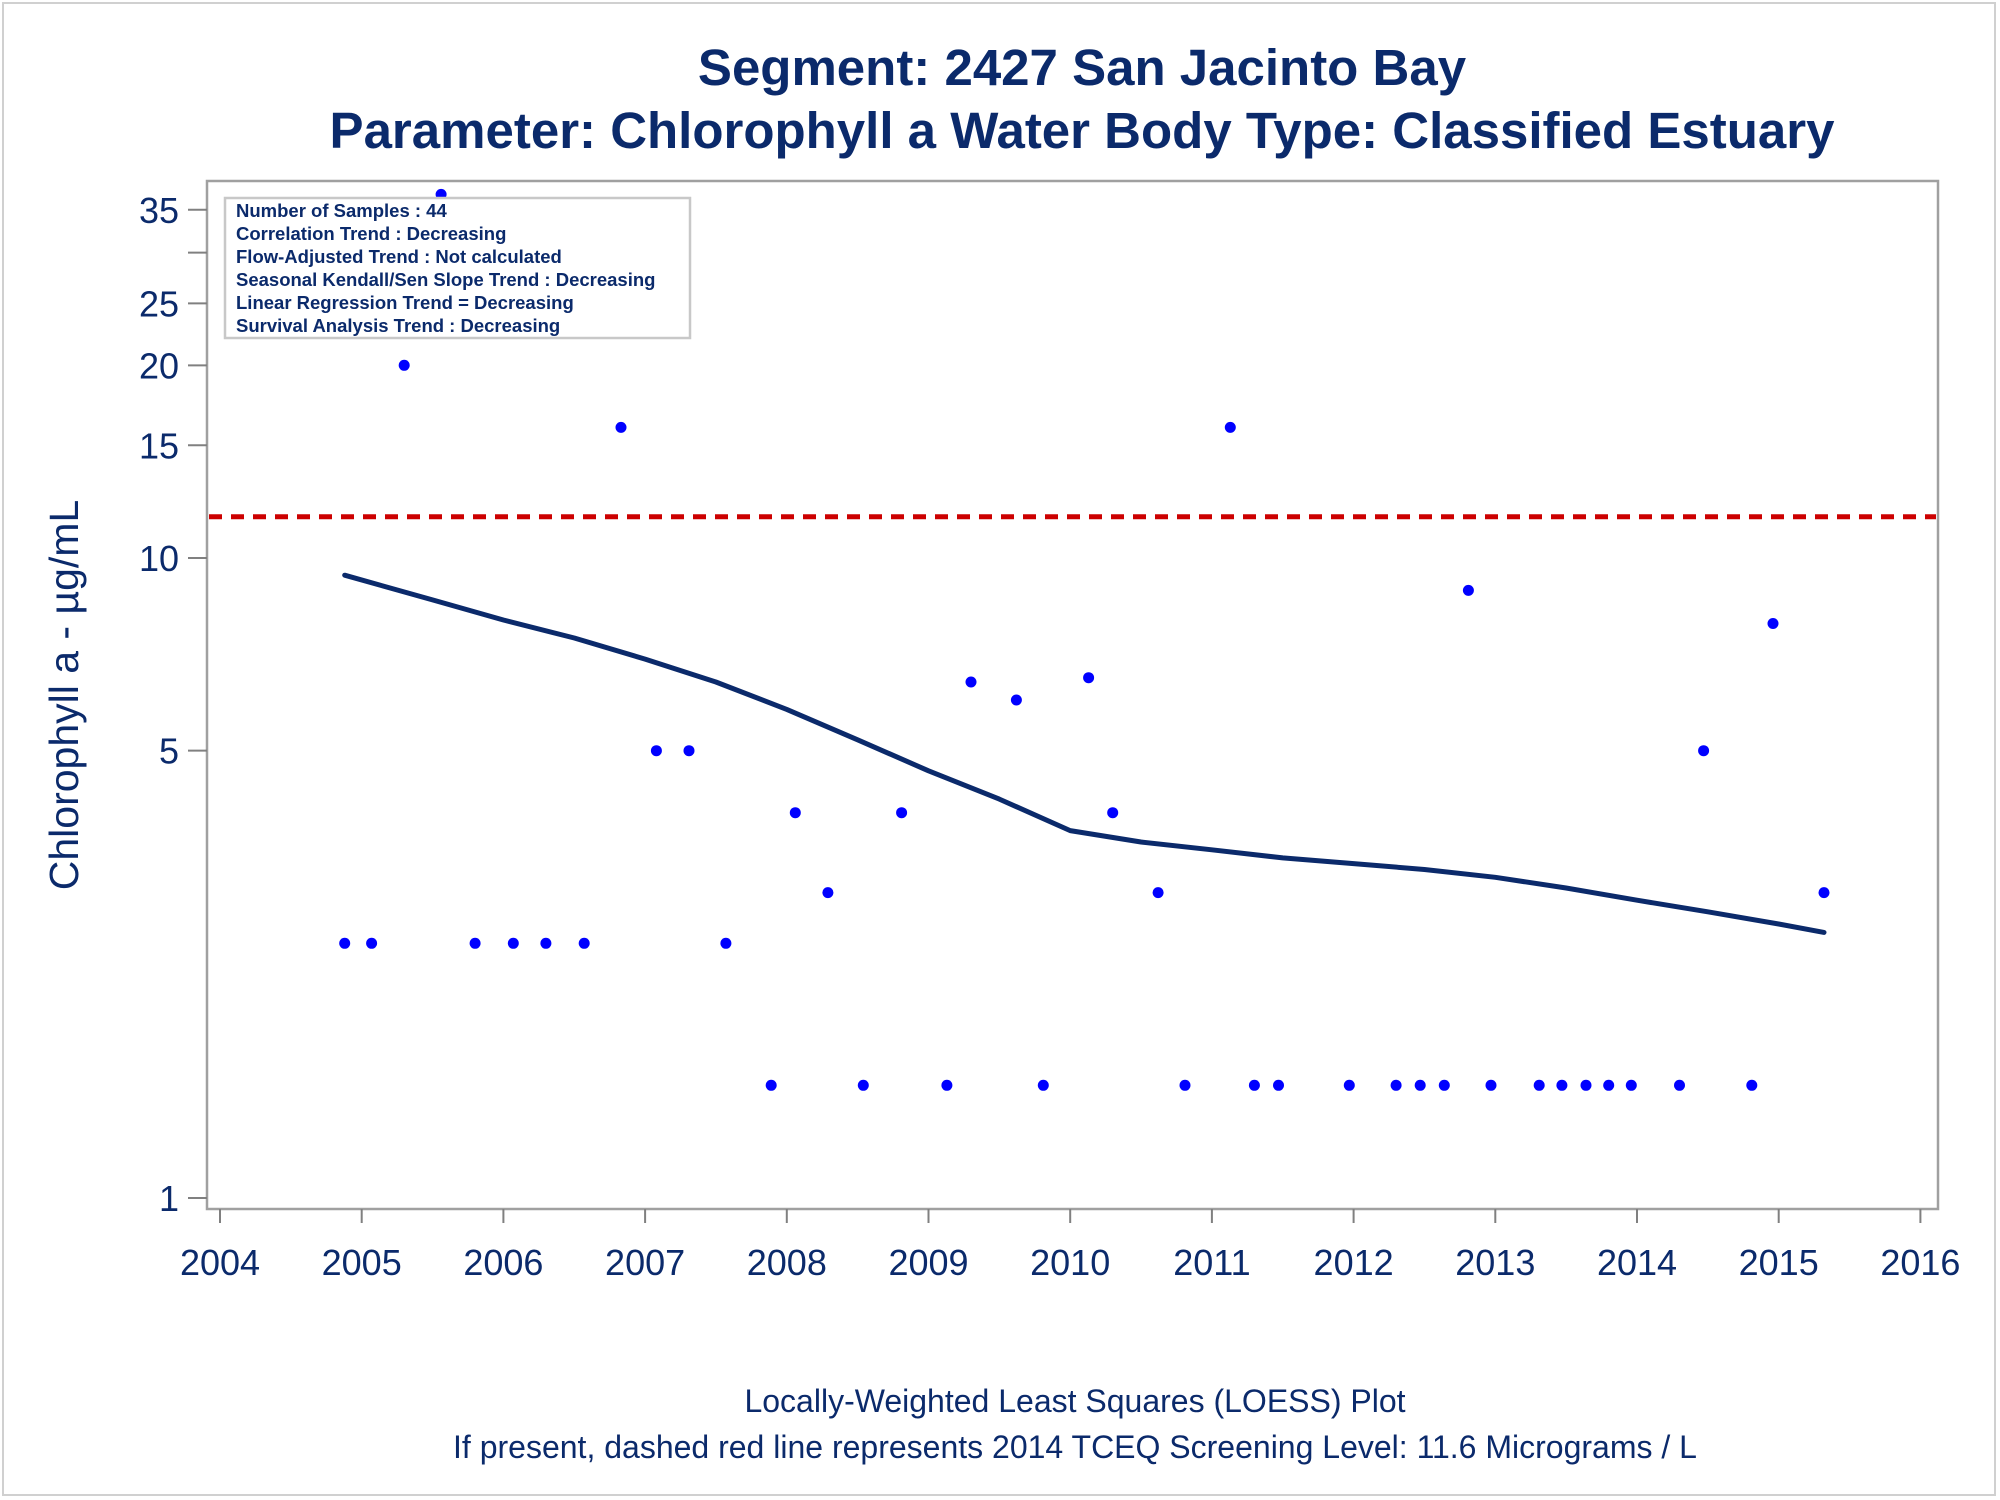  What do you see at coordinates (159, 303) in the screenshot?
I see `y-tick-label: 25` at bounding box center [159, 303].